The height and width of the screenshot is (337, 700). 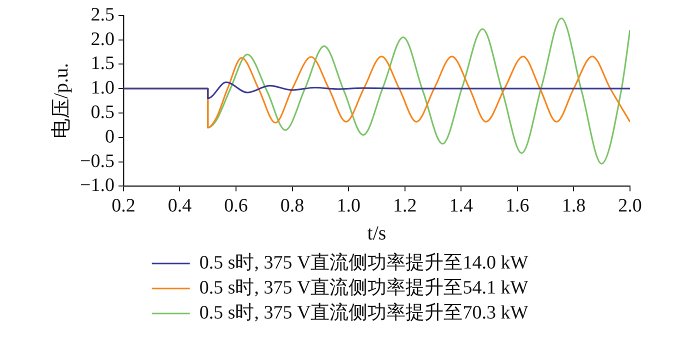 What do you see at coordinates (180, 206) in the screenshot?
I see `x-tick-label: 0.4` at bounding box center [180, 206].